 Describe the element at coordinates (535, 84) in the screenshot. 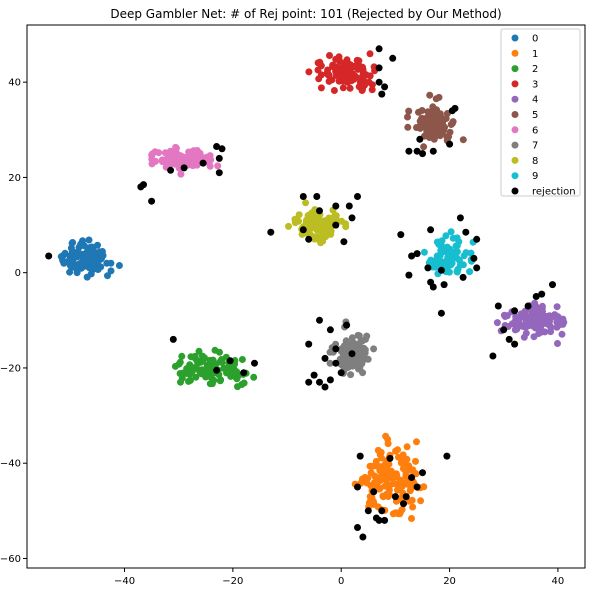

I see `legend-label-3: 3` at that location.